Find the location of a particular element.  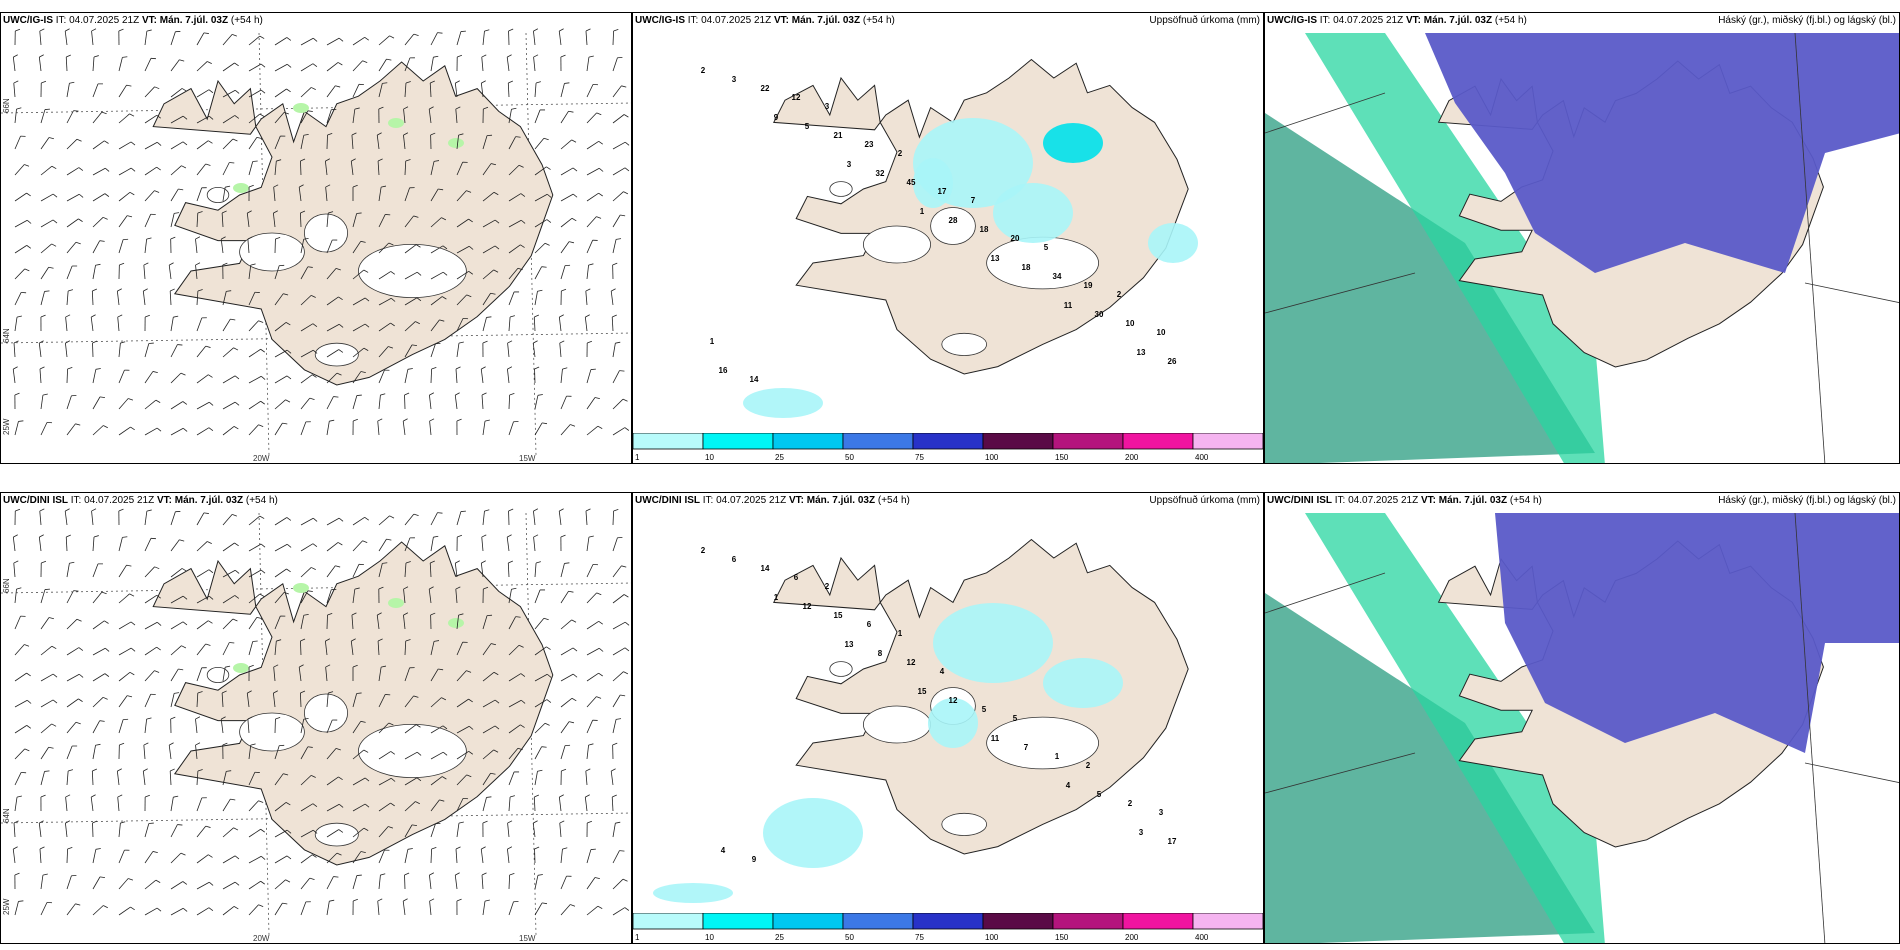

colorbar-tick-label: 400 is located at coordinates (1202, 457).